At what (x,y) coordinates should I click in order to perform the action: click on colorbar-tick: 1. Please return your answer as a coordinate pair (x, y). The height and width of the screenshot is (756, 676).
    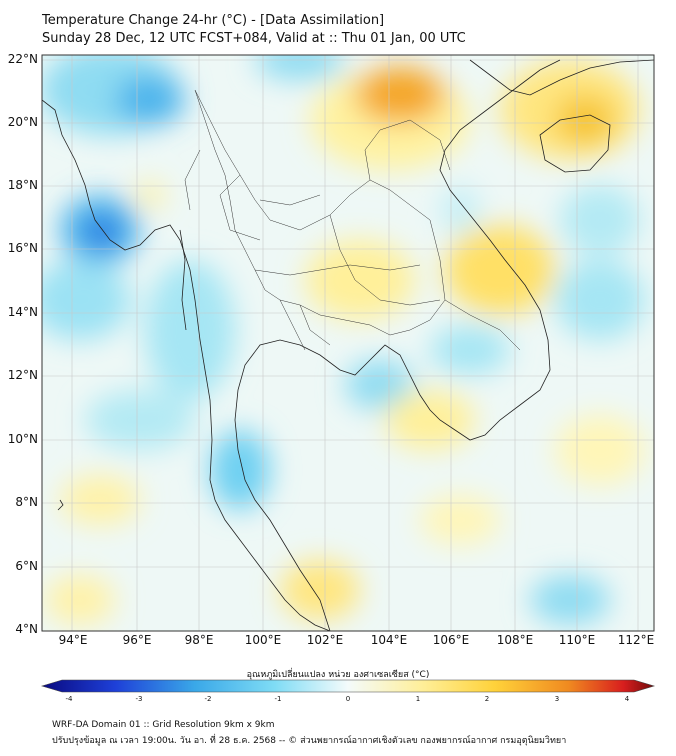
    Looking at the image, I should click on (418, 699).